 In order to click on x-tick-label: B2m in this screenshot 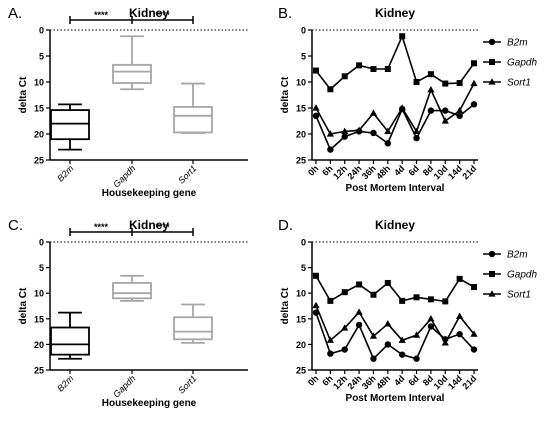, I will do `click(65, 173)`.